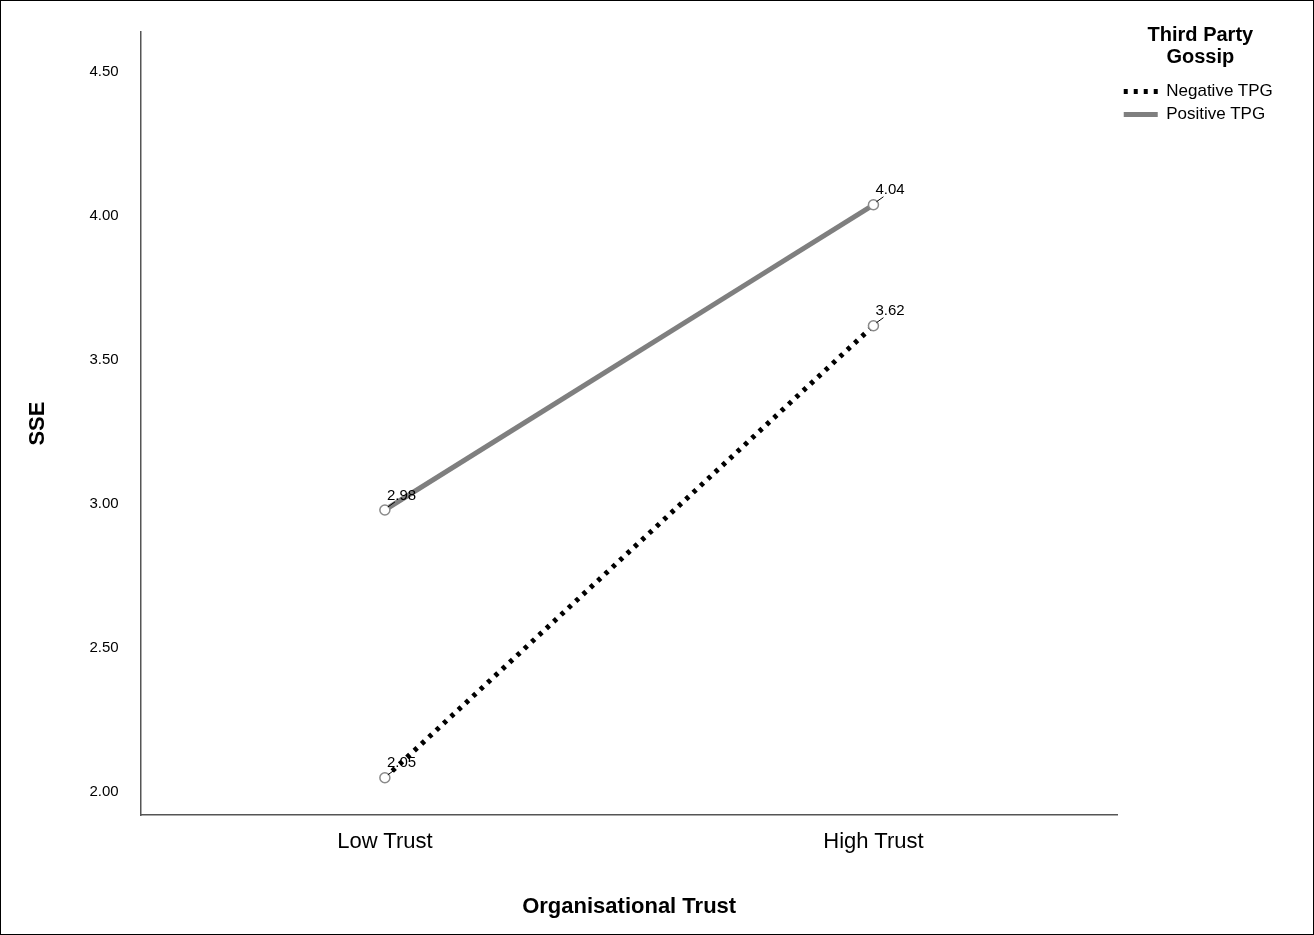 Image resolution: width=1314 pixels, height=935 pixels. Describe the element at coordinates (385, 841) in the screenshot. I see `x-tick-label: Low Trust` at that location.